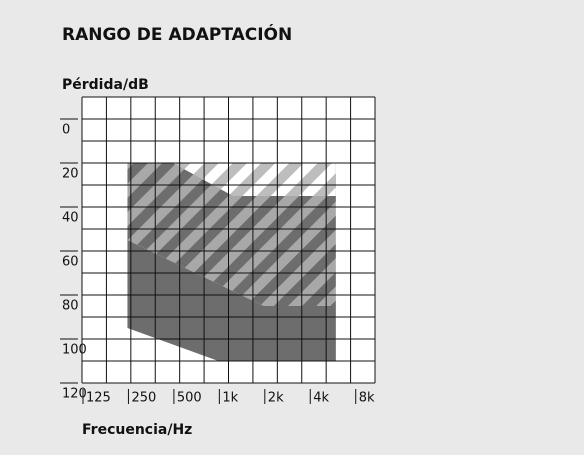 The image size is (584, 455). What do you see at coordinates (230, 398) in the screenshot?
I see `x-tick-label: 1k` at bounding box center [230, 398].